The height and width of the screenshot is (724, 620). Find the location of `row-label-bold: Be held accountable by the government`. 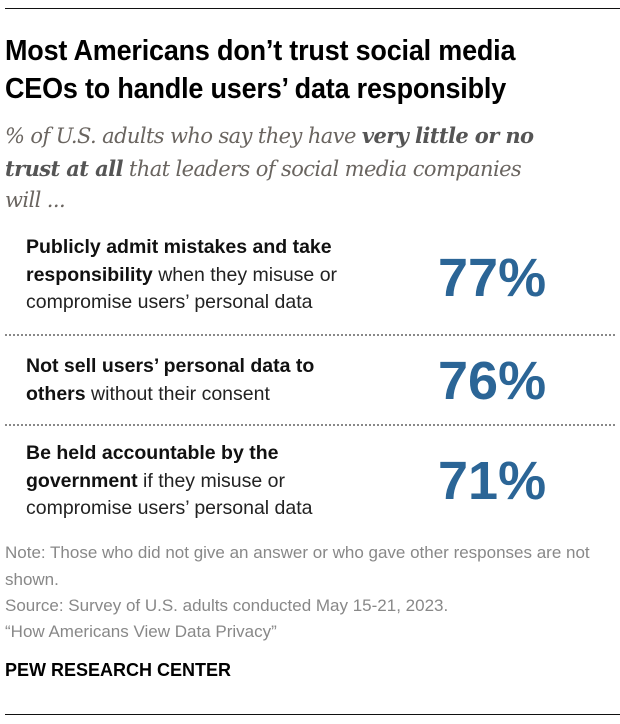

row-label-bold: Be held accountable by the government is located at coordinates (152, 467).